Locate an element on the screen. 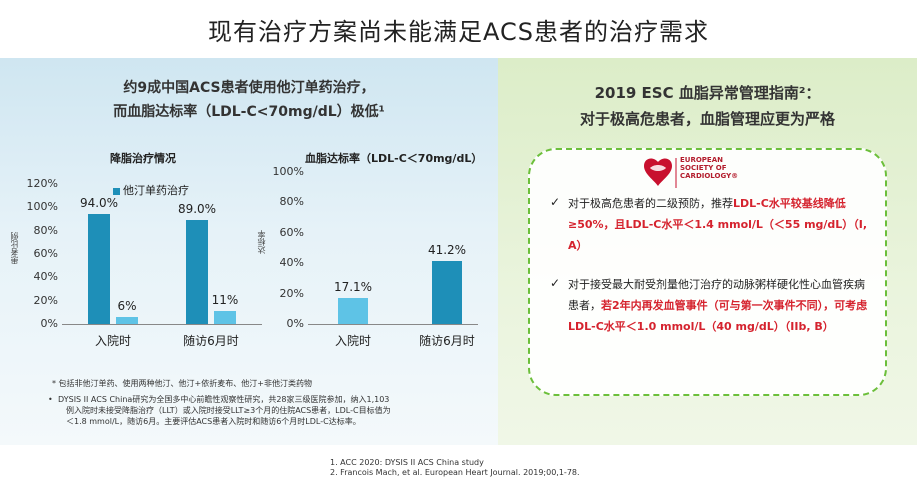 The height and width of the screenshot is (483, 917). page-title: 现有治疗方案尚未能满足ACS患者的治疗需求 is located at coordinates (458, 32).